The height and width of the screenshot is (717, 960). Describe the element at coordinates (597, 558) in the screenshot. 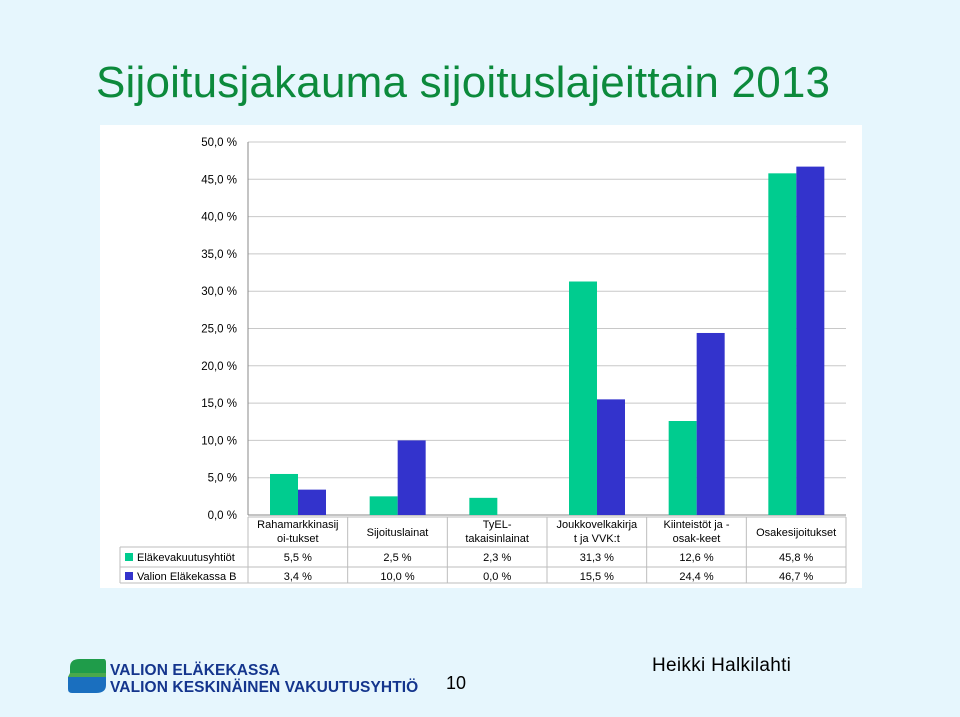

I see `data-table-value: 31,3 %` at that location.